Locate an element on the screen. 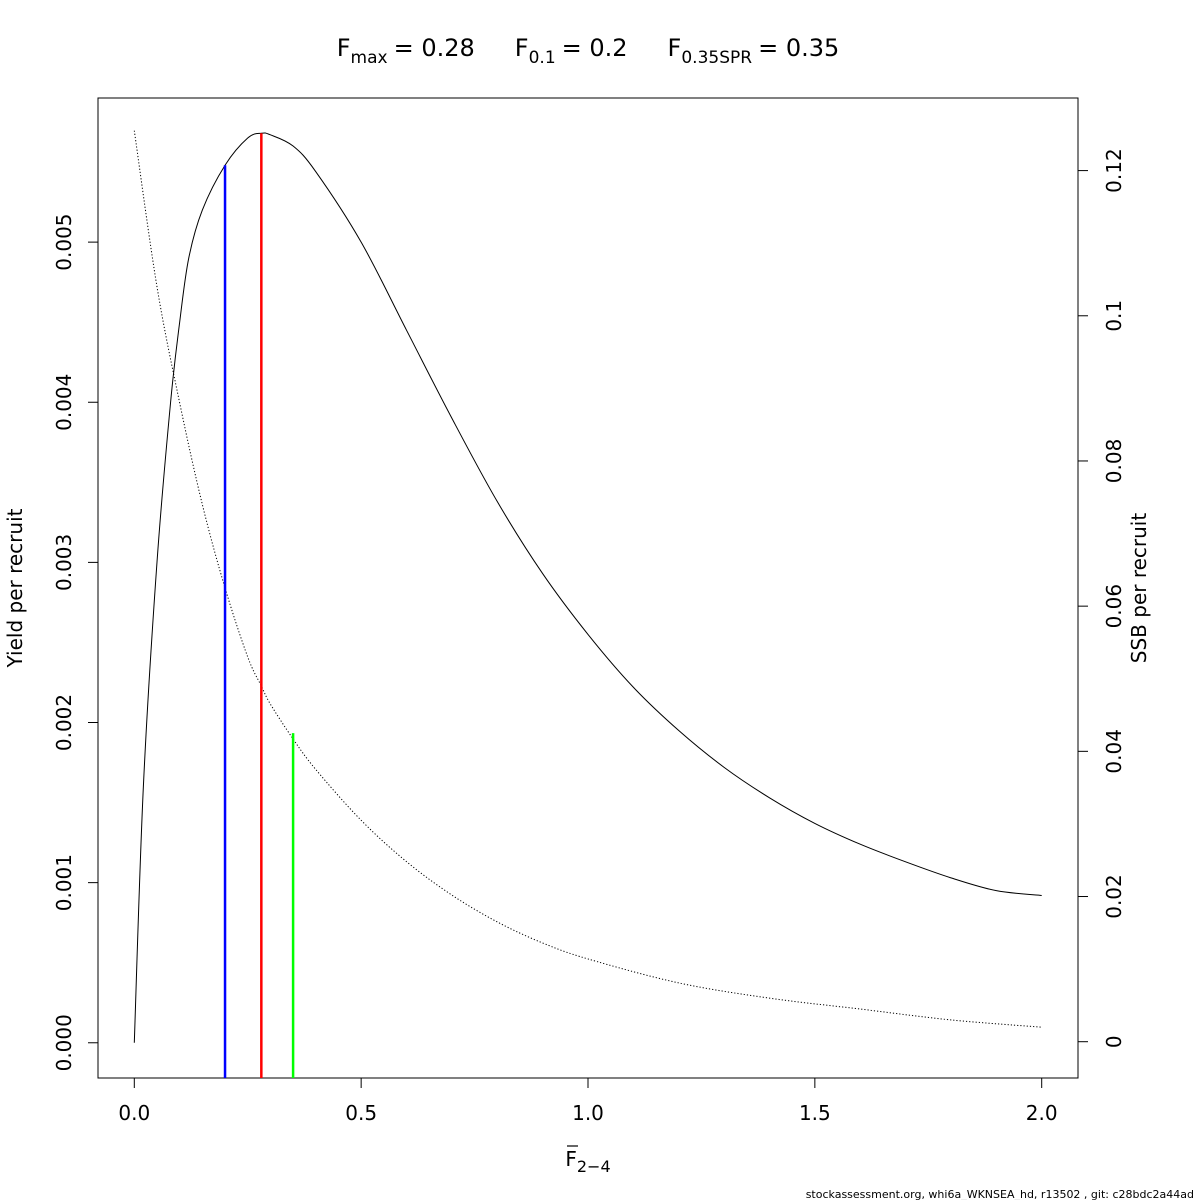 Image resolution: width=1200 pixels, height=1200 pixels. x-tick-label: 1.0 is located at coordinates (588, 1113).